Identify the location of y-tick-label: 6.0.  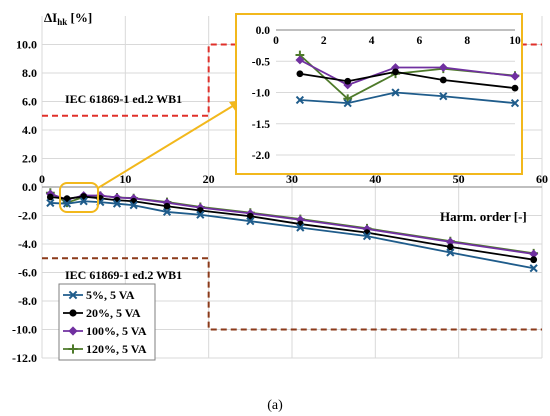
(29, 102).